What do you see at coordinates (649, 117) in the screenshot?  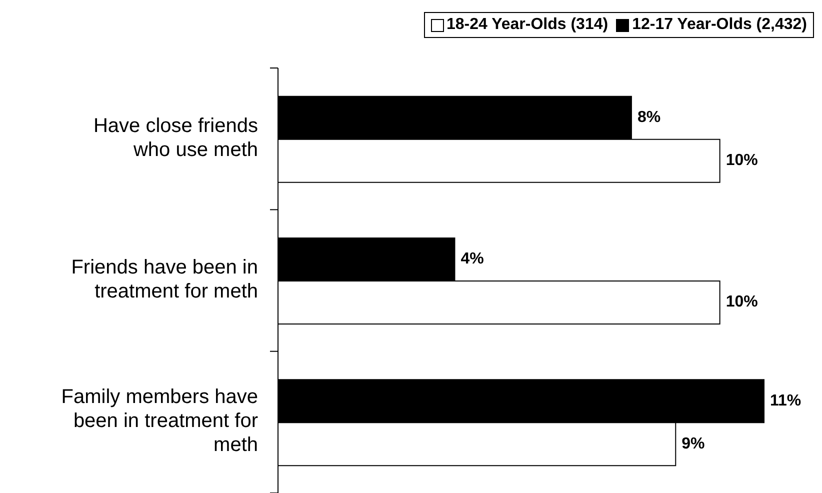 I see `data-label: 8%` at bounding box center [649, 117].